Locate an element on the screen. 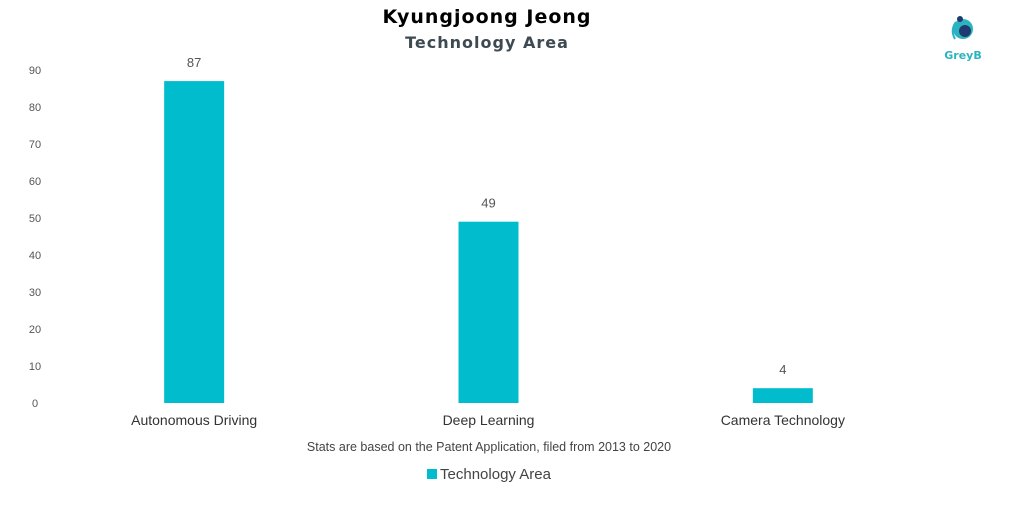 This screenshot has width=1024, height=519. legend-label: Technology Area is located at coordinates (495, 474).